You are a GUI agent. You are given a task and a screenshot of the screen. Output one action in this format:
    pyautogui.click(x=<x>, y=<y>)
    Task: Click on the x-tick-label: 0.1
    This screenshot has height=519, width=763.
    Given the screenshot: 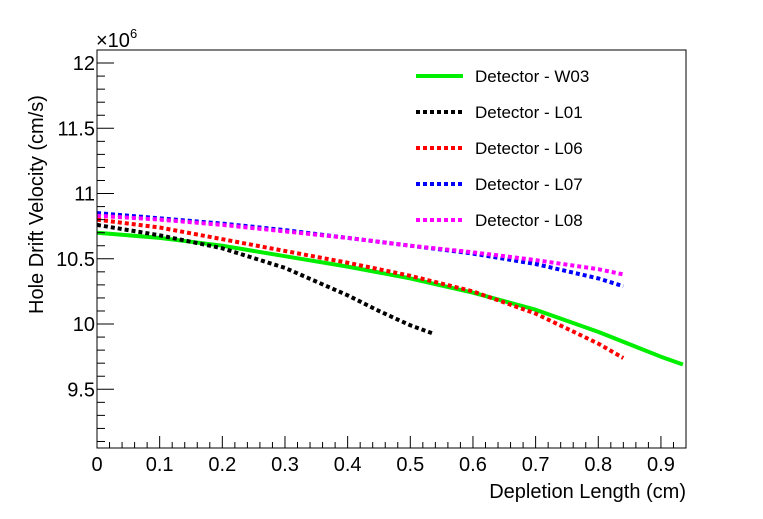 What is the action you would take?
    pyautogui.click(x=160, y=465)
    